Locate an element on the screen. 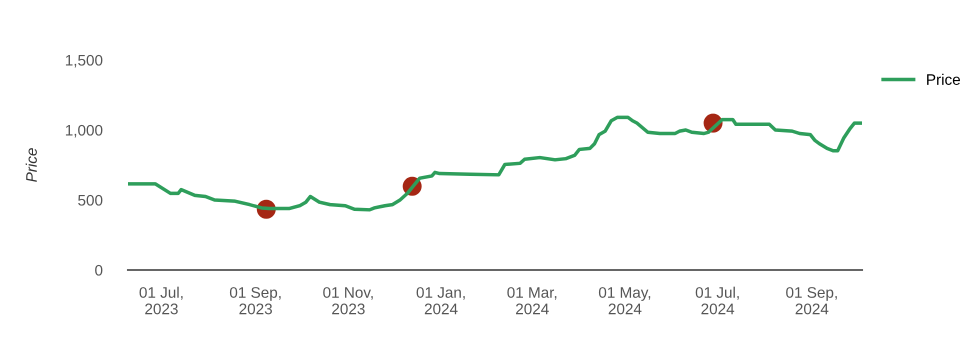  y-tick-label: 1,500 is located at coordinates (84, 61).